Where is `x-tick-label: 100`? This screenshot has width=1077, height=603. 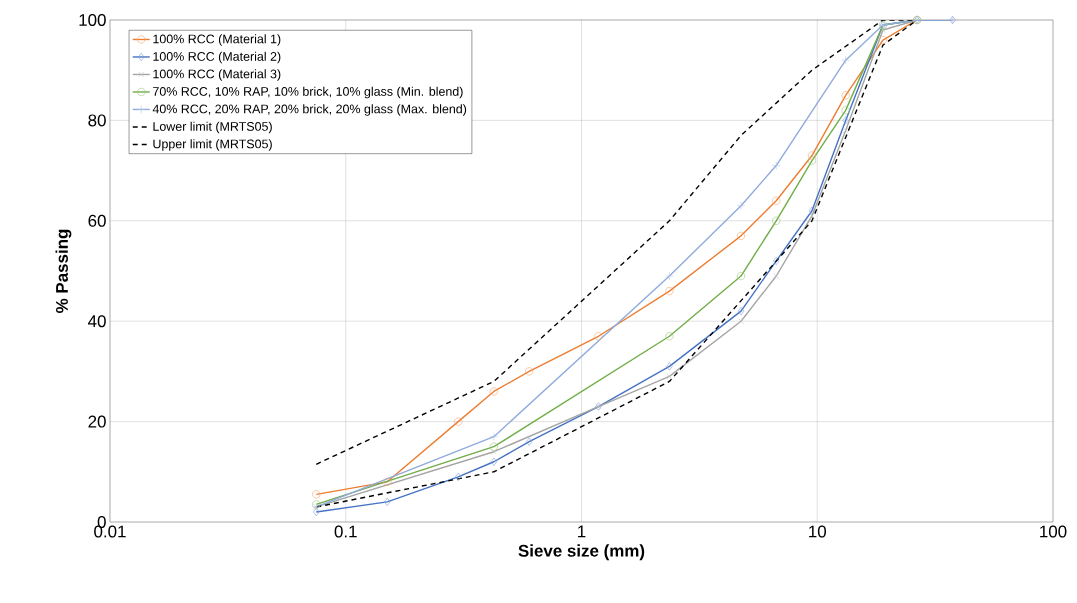
x-tick-label: 100 is located at coordinates (1053, 531).